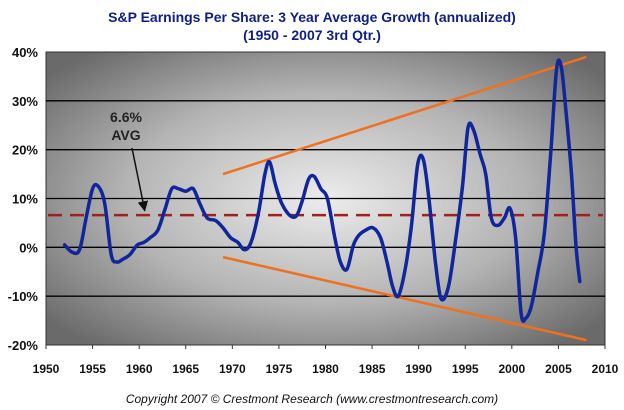 This screenshot has height=410, width=624. What do you see at coordinates (404, 298) in the screenshot?
I see `trend-line` at bounding box center [404, 298].